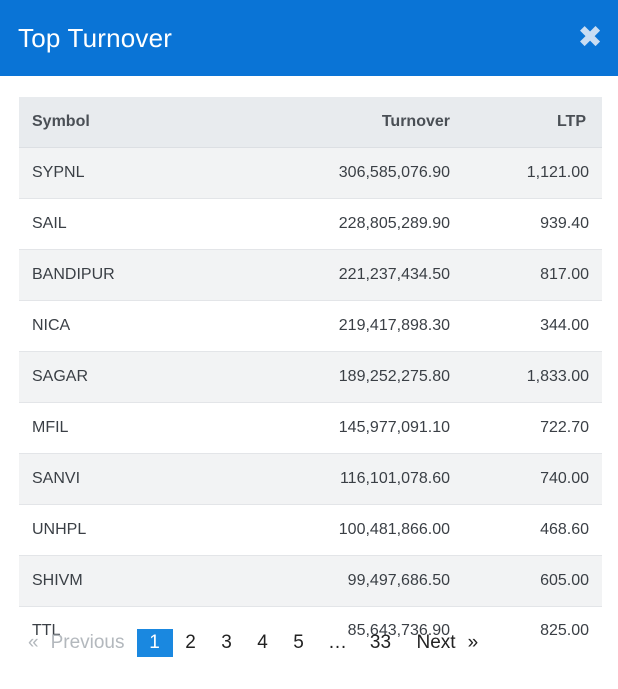 Image resolution: width=618 pixels, height=689 pixels. Describe the element at coordinates (126, 326) in the screenshot. I see `cell-symbol: NICA` at that location.